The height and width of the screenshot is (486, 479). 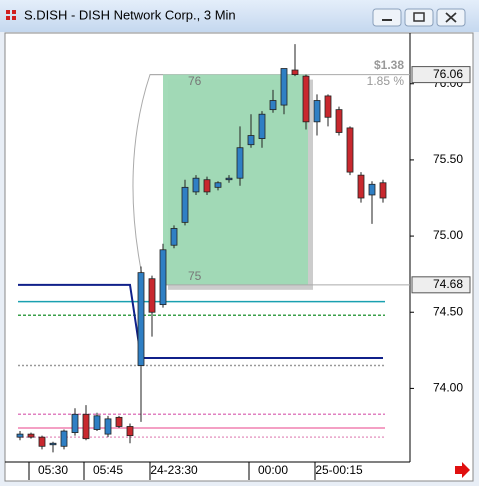 What do you see at coordinates (448, 235) in the screenshot?
I see `y-tick-label: 75.00` at bounding box center [448, 235].